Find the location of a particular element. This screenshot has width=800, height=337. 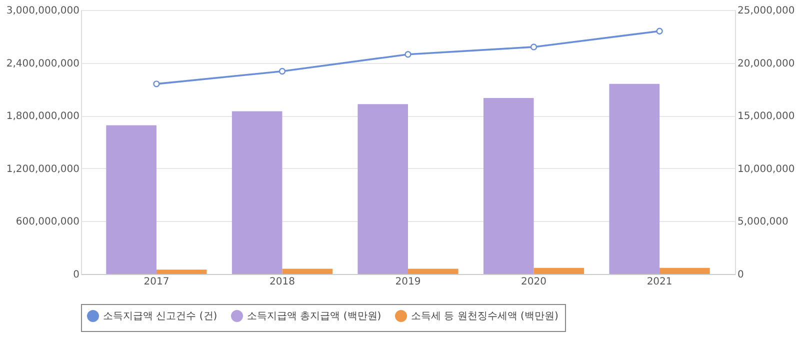

legend-label: 소득지급액 신고건수 (건) is located at coordinates (160, 316).